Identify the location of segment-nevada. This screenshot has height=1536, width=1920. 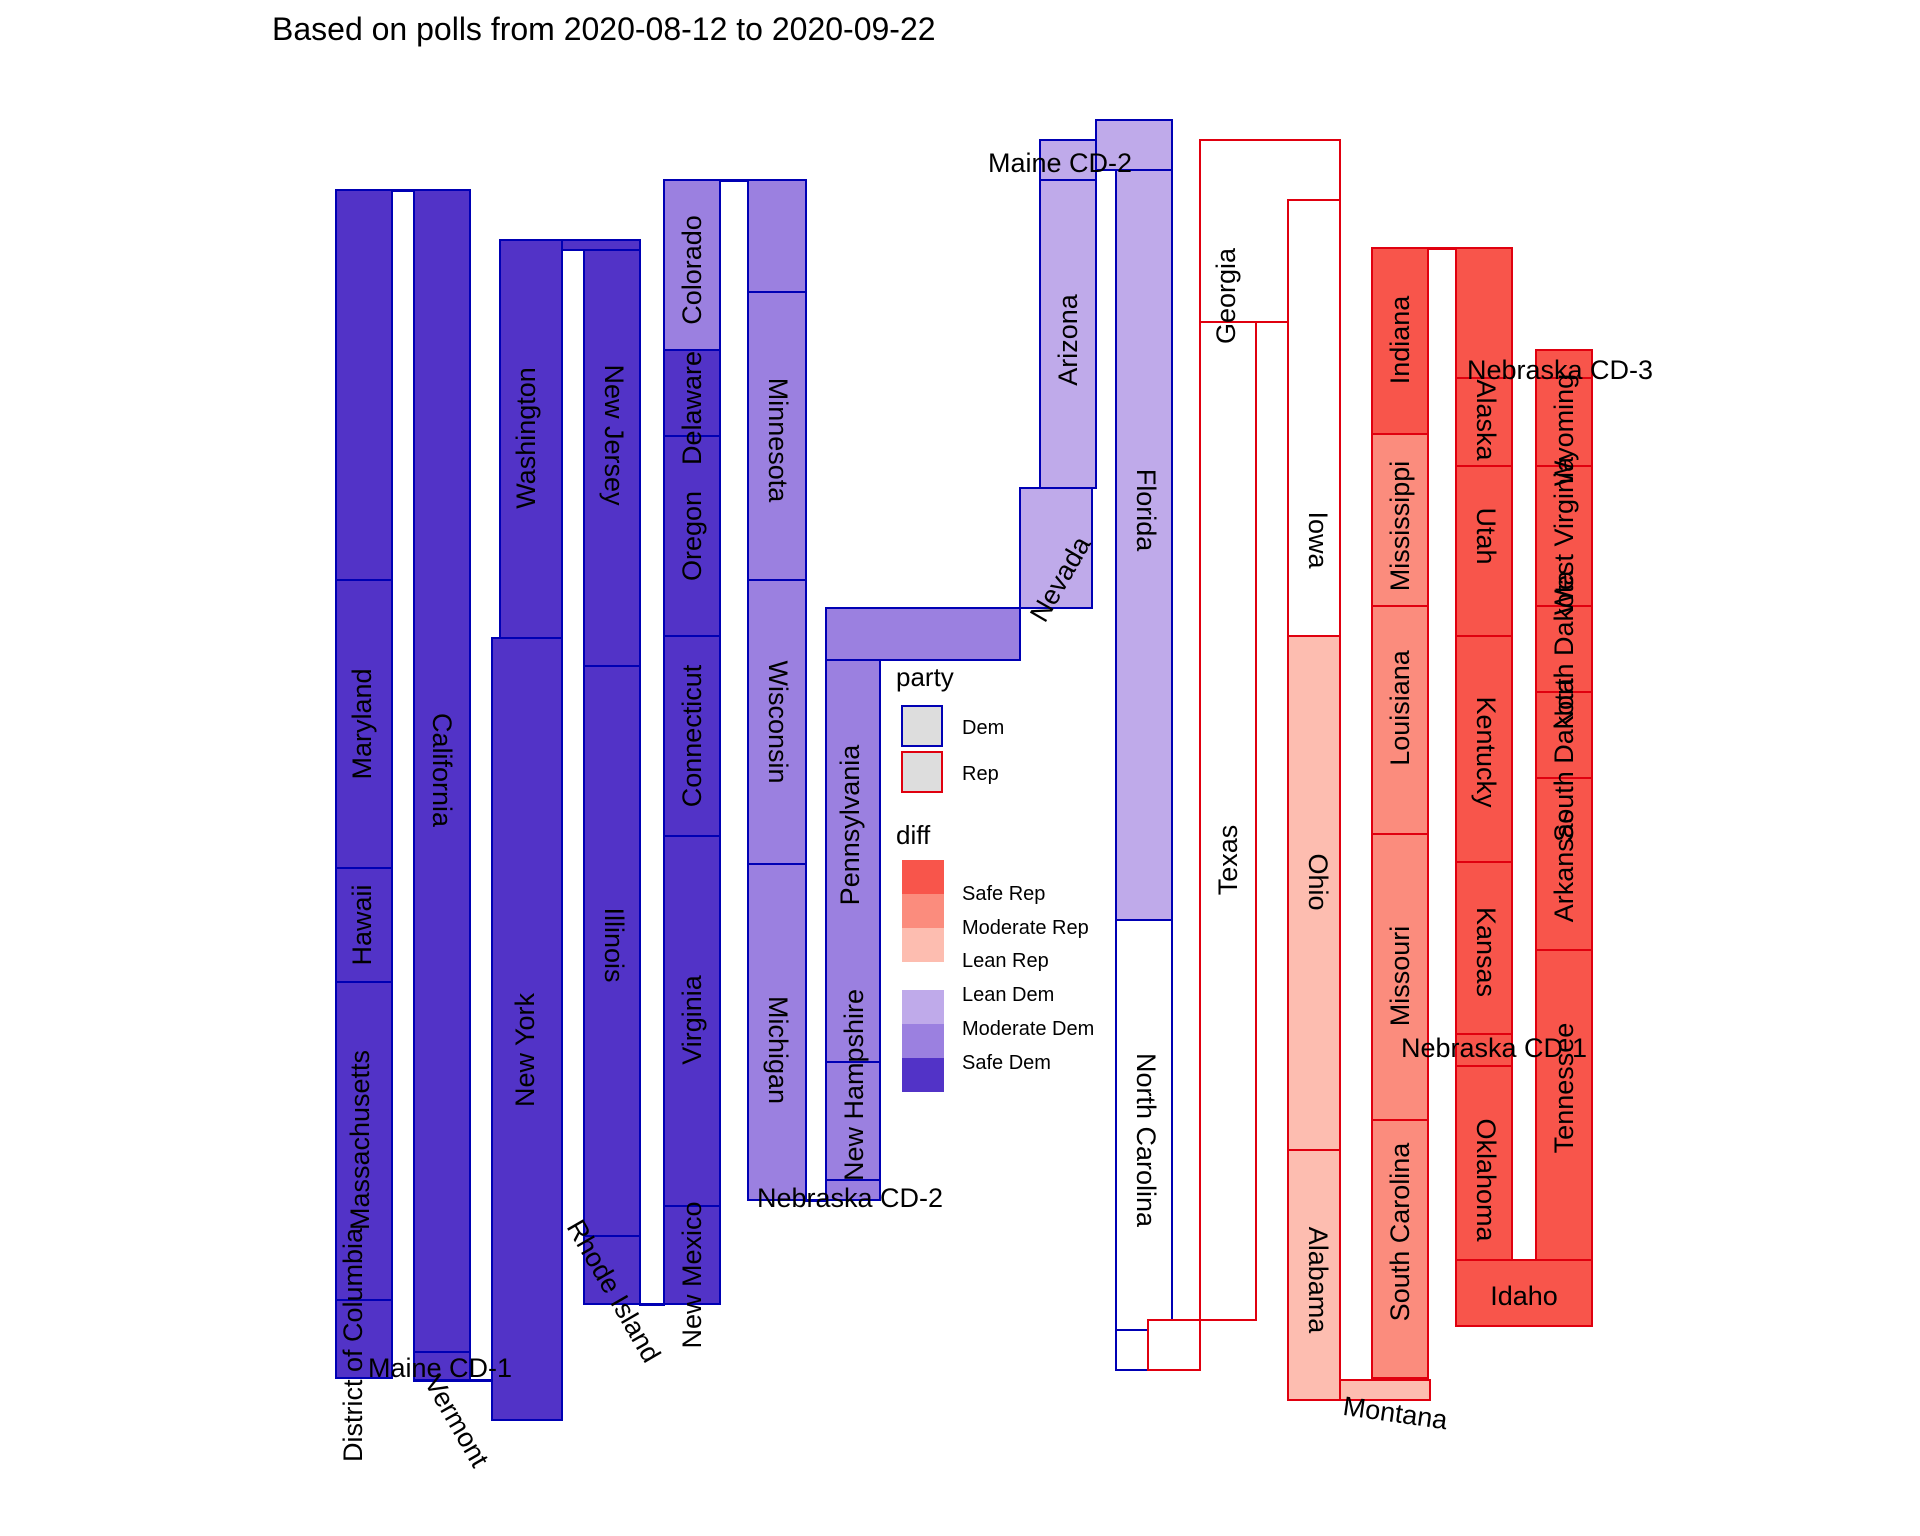
(1056, 548).